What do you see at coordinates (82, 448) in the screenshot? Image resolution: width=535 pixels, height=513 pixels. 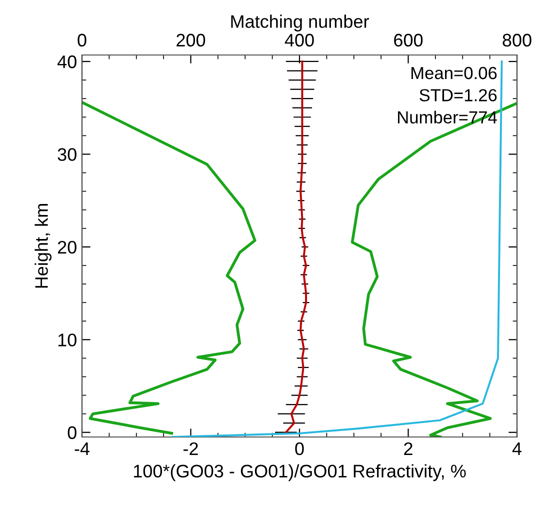 I see `x-tick-label: -4` at bounding box center [82, 448].